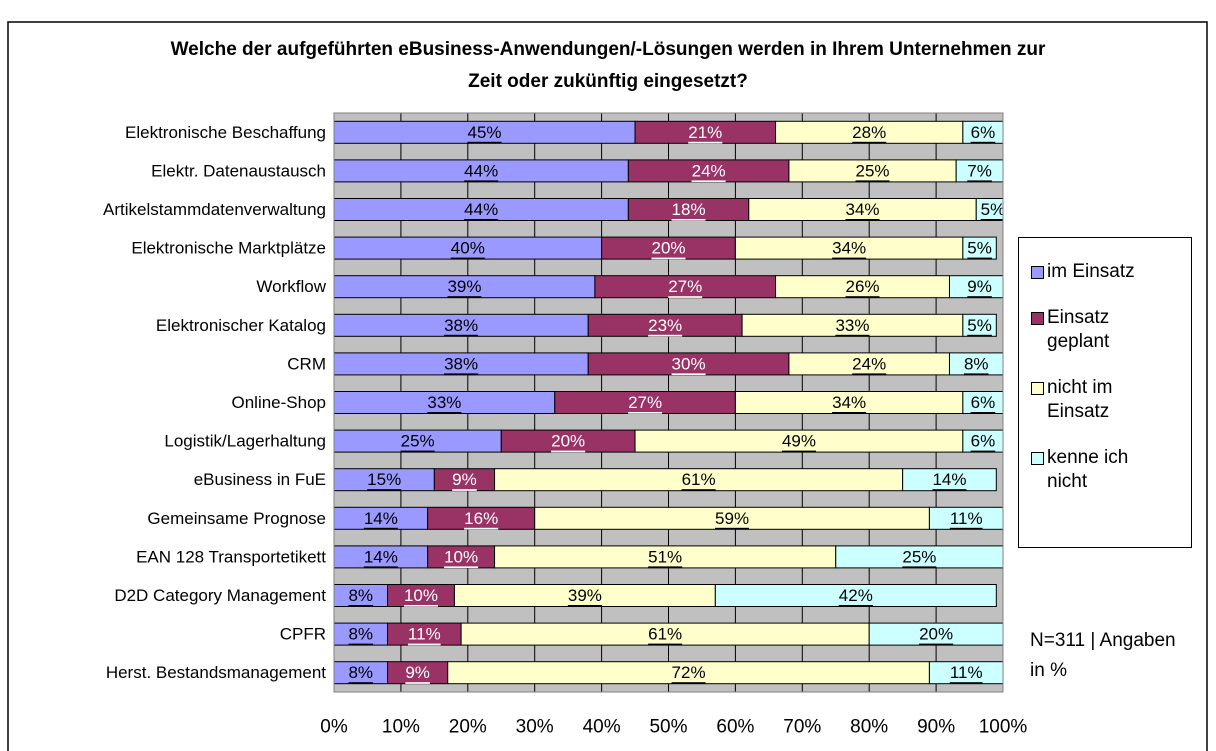 This screenshot has height=751, width=1216. I want to click on legend-item: Einsatz geplant, so click(1108, 330).